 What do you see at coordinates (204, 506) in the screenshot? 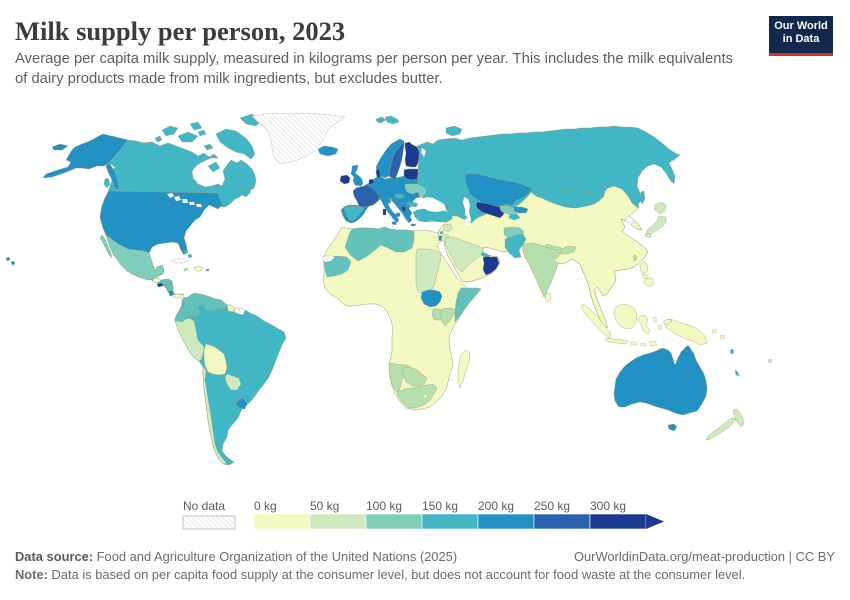
I see `svg-text: No data` at bounding box center [204, 506].